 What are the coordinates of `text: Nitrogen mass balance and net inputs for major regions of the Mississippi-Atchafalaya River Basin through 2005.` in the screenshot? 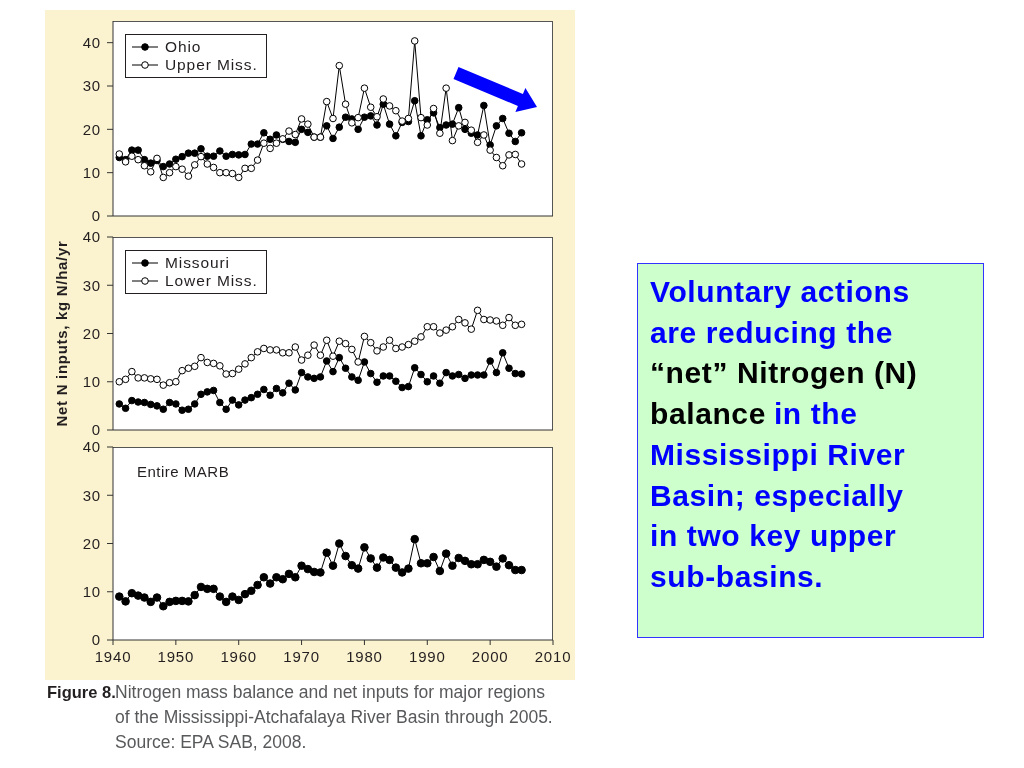 It's located at (334, 705).